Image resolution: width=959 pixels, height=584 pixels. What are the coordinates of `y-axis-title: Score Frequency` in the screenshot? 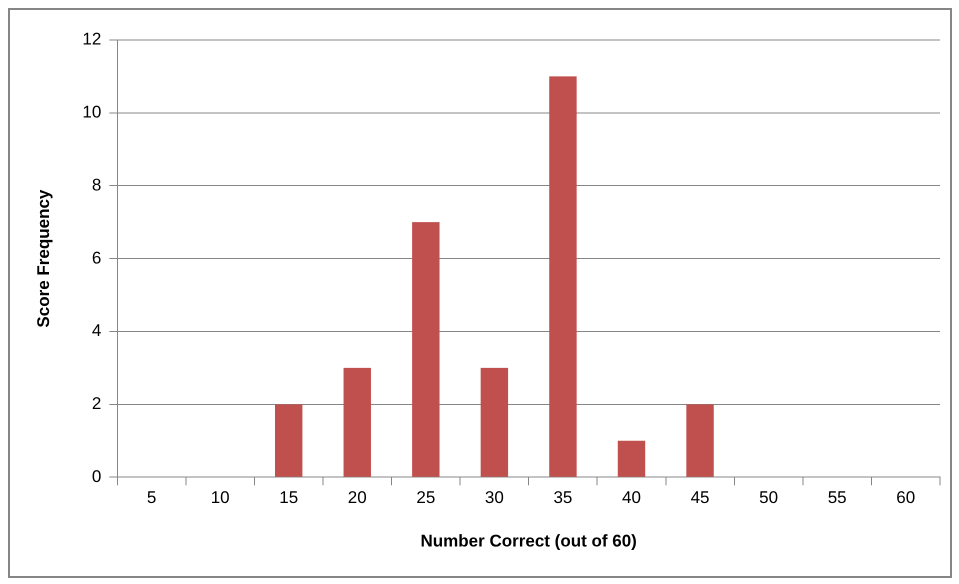 It's located at (43, 258).